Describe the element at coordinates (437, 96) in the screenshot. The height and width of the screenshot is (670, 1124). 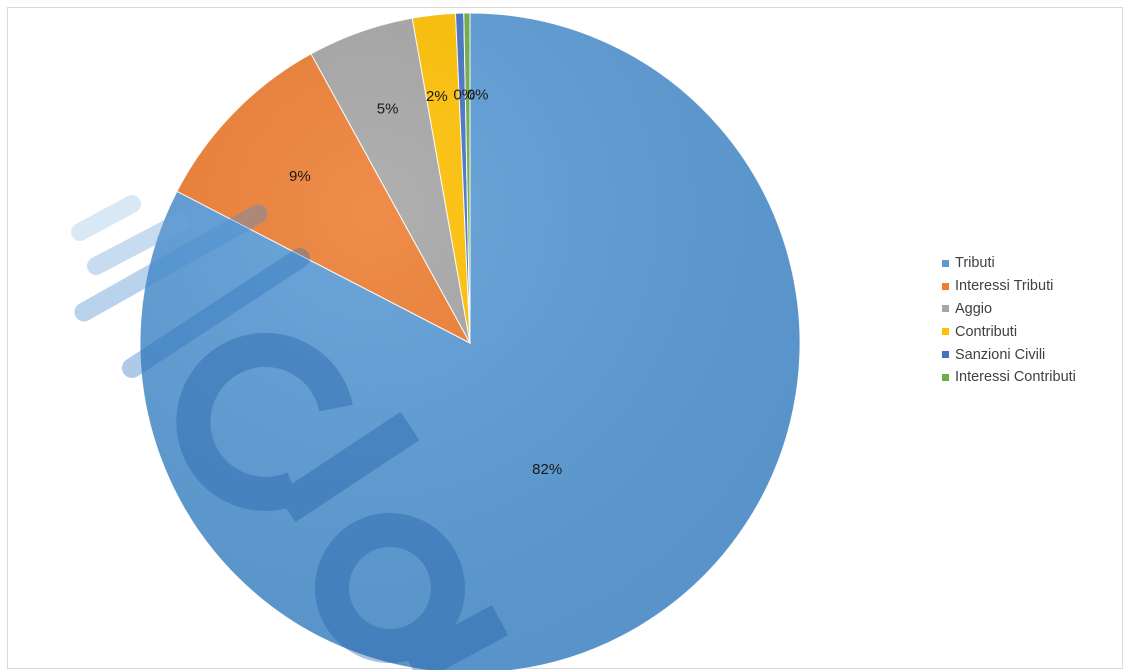
I see `data-label-contributi: 2%` at that location.